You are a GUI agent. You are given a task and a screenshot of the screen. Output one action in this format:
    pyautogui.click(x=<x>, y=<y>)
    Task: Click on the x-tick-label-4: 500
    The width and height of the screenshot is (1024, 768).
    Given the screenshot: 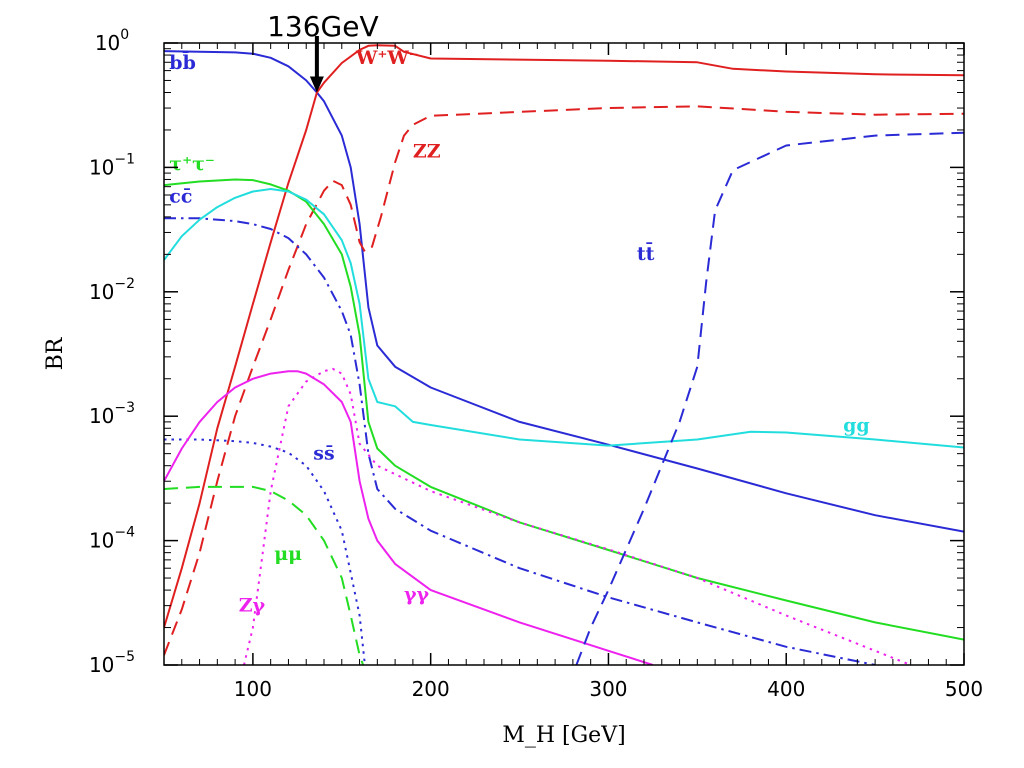 What is the action you would take?
    pyautogui.click(x=964, y=689)
    